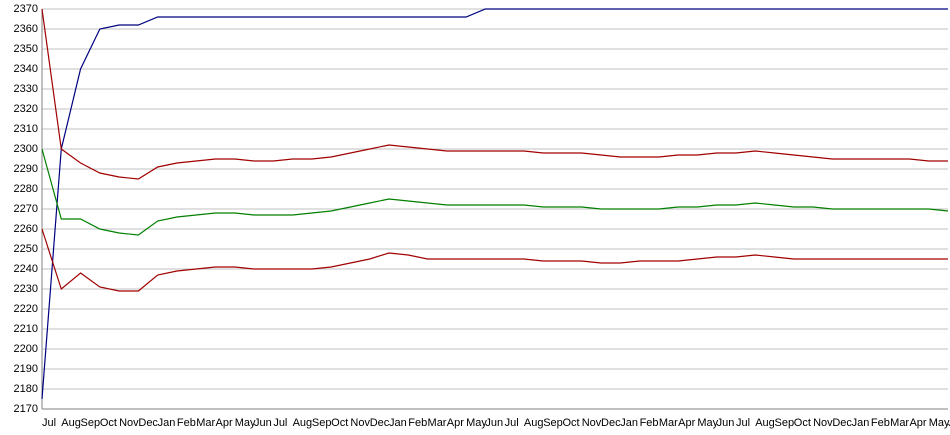 This screenshot has height=435, width=950. What do you see at coordinates (26, 369) in the screenshot?
I see `y-tick-label: 2190` at bounding box center [26, 369].